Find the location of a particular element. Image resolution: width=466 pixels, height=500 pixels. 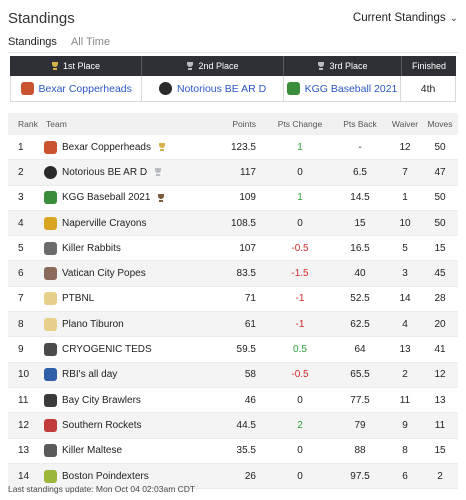

rank-cell: 2 is located at coordinates (21, 172).